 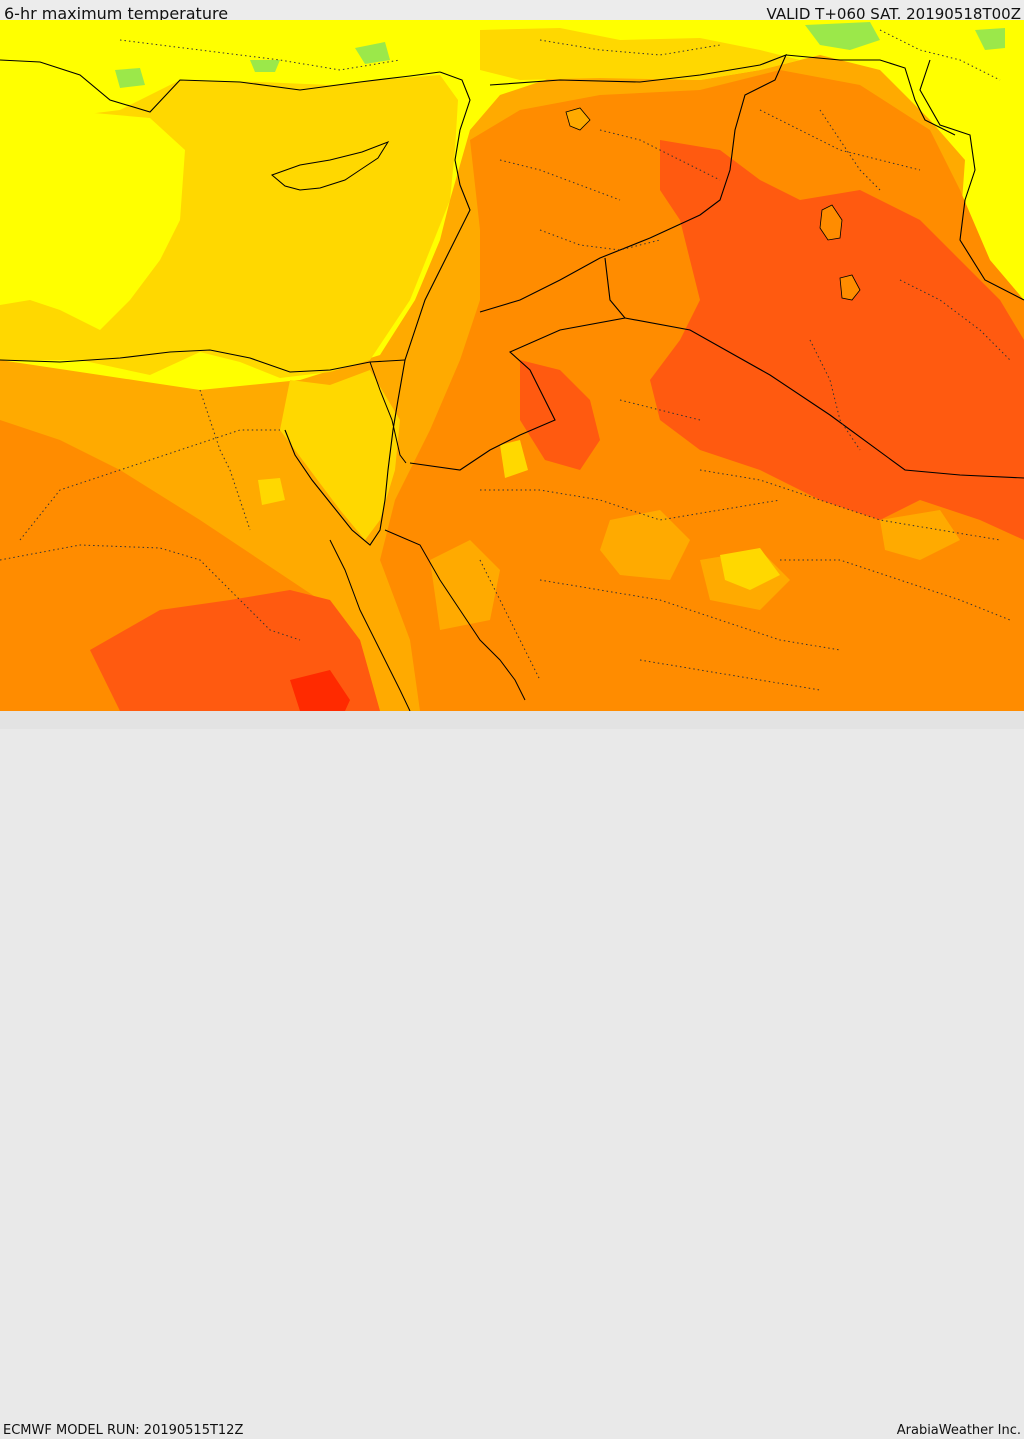 I want to click on coastline-red-sea-west, so click(x=370, y=625).